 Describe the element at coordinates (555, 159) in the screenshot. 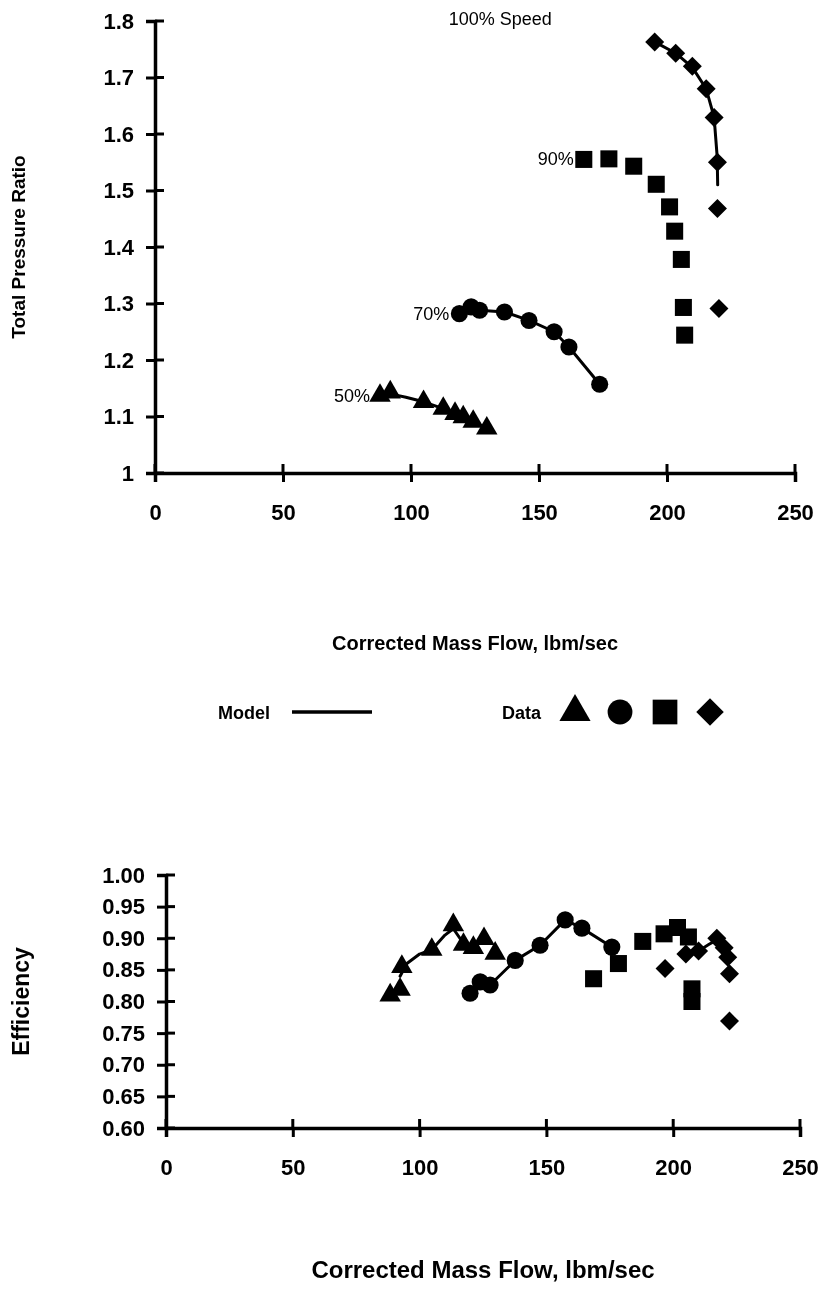

I see `annotation: 90%` at that location.